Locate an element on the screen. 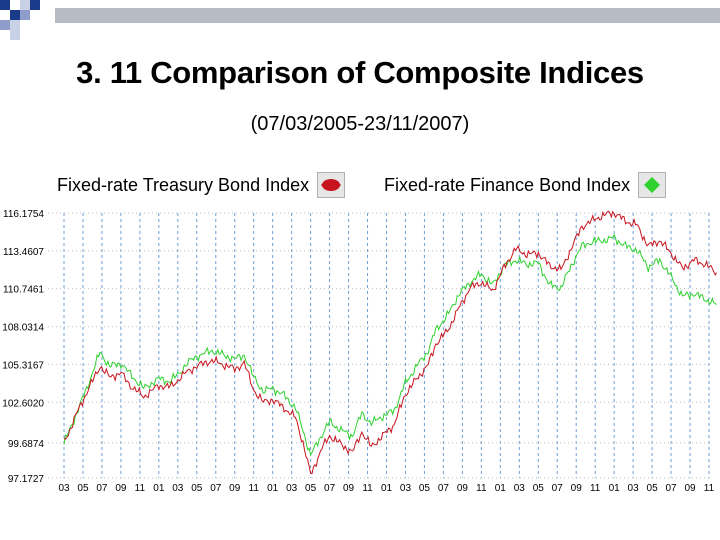 The width and height of the screenshot is (720, 540). corner-decoration is located at coordinates (360, 20).